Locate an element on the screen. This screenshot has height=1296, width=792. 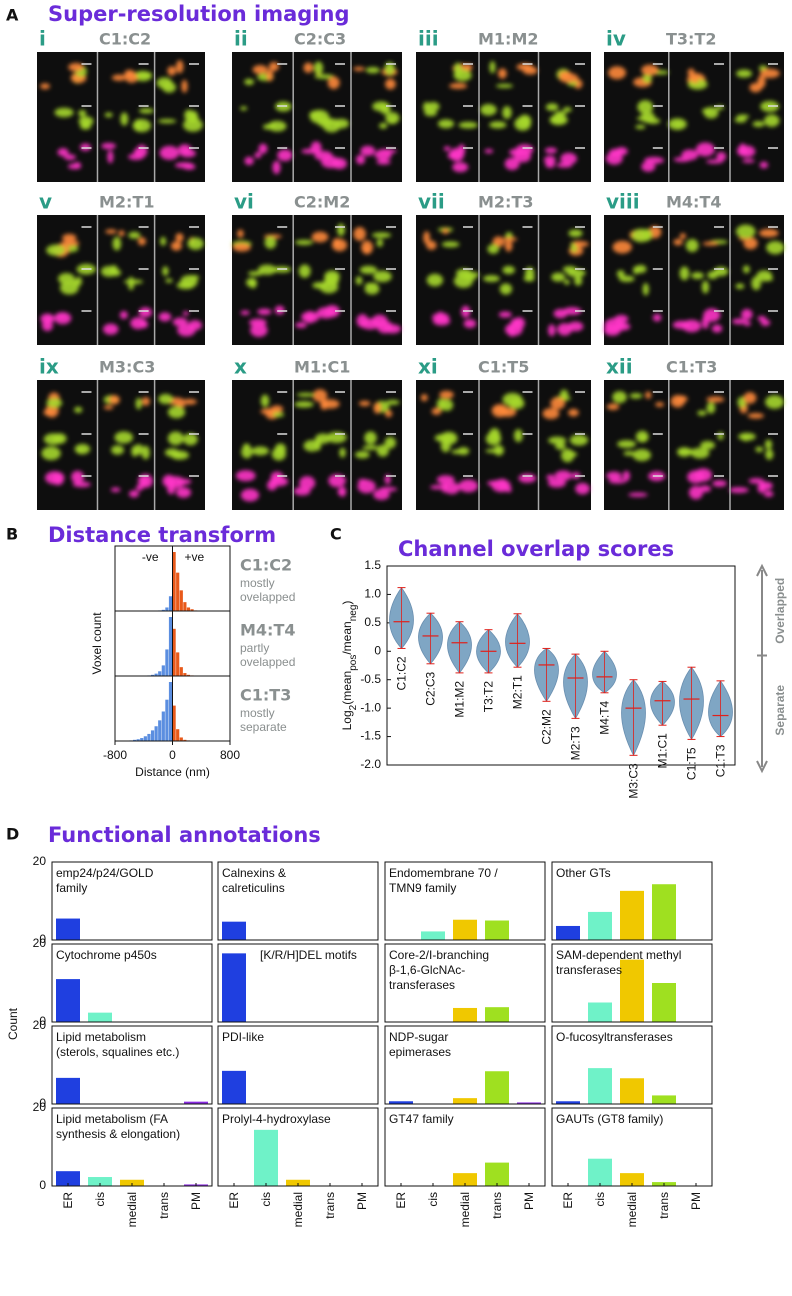
hist-desc: mostly is located at coordinates (257, 713).